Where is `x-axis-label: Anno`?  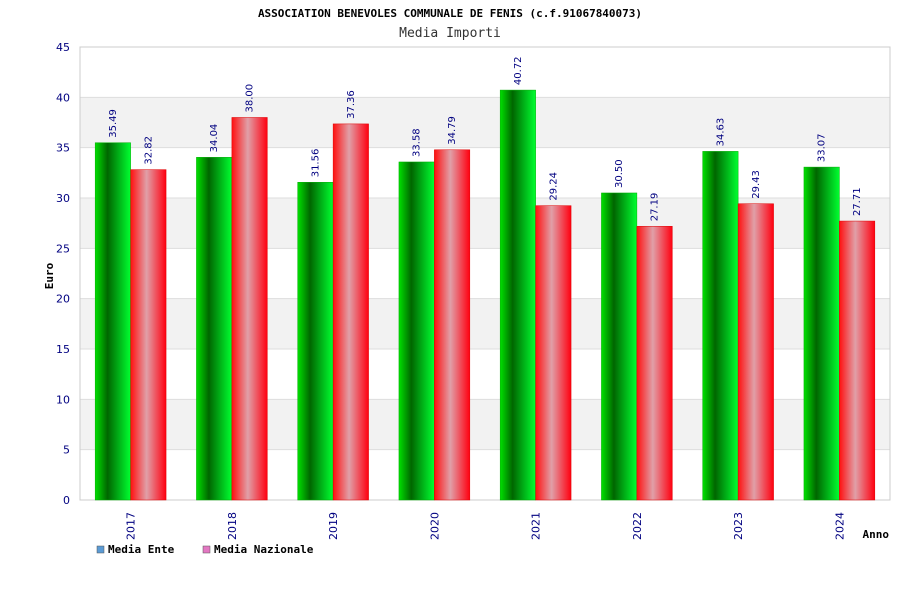 x-axis-label: Anno is located at coordinates (876, 534).